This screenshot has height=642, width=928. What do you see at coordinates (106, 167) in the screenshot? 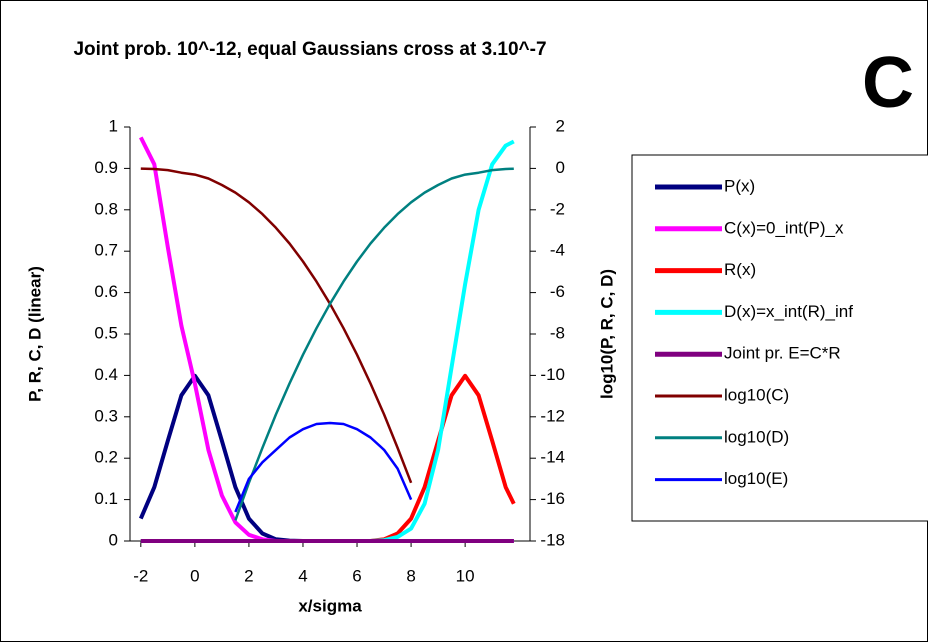
I see `y-tick-label: 0.9` at bounding box center [106, 167].